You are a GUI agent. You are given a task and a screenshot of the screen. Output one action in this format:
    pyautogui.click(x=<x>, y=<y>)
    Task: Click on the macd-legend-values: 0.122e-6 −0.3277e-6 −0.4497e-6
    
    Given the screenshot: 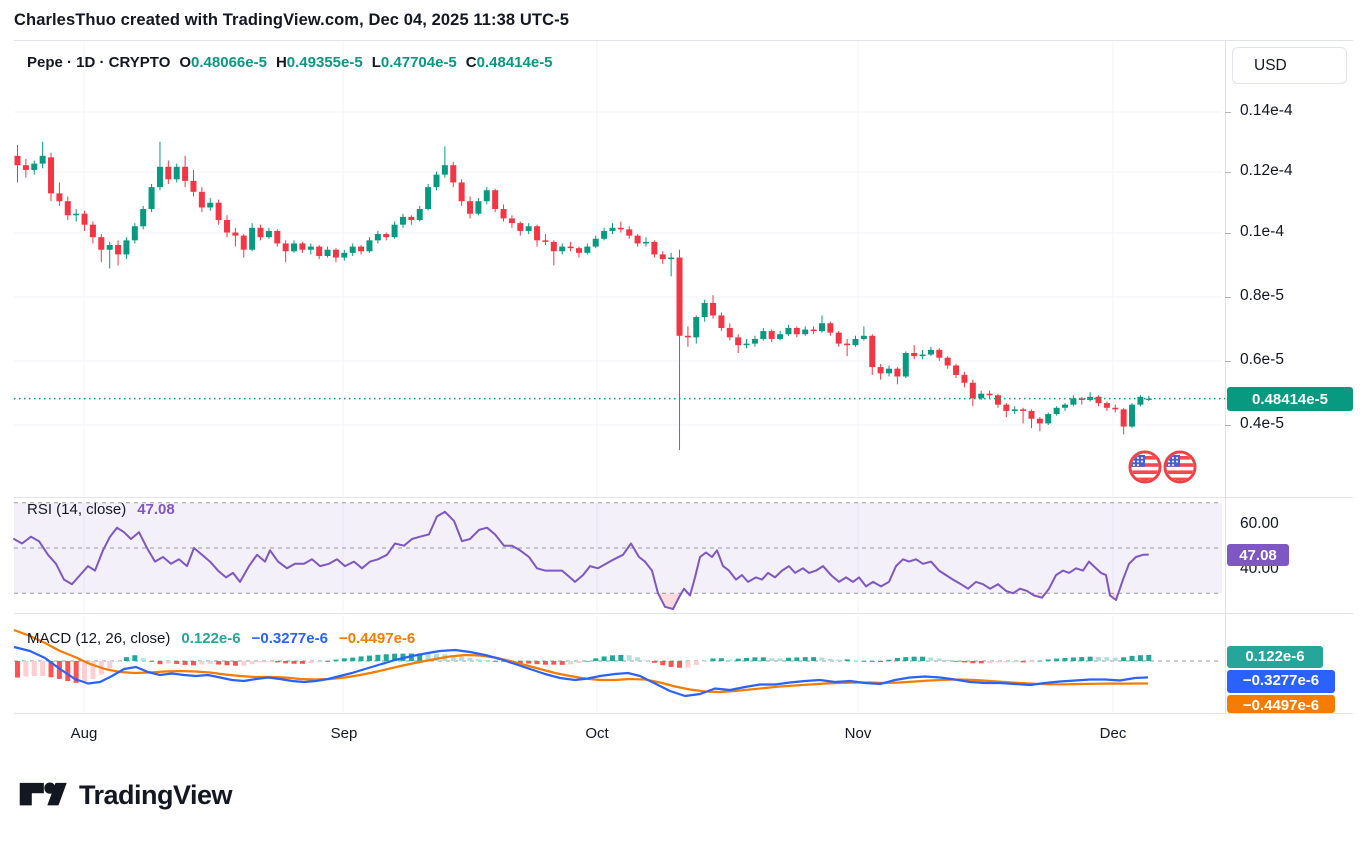 What is the action you would take?
    pyautogui.click(x=298, y=638)
    